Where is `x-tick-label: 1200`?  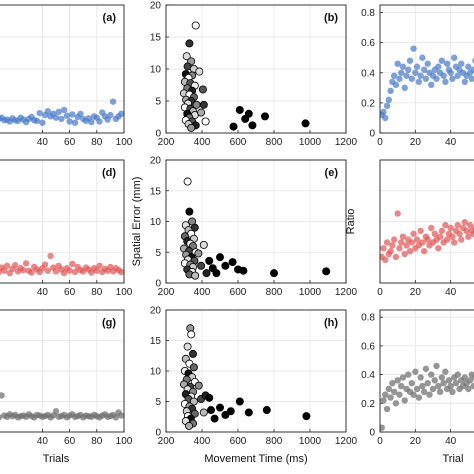
x-tick-label: 1200 is located at coordinates (346, 292).